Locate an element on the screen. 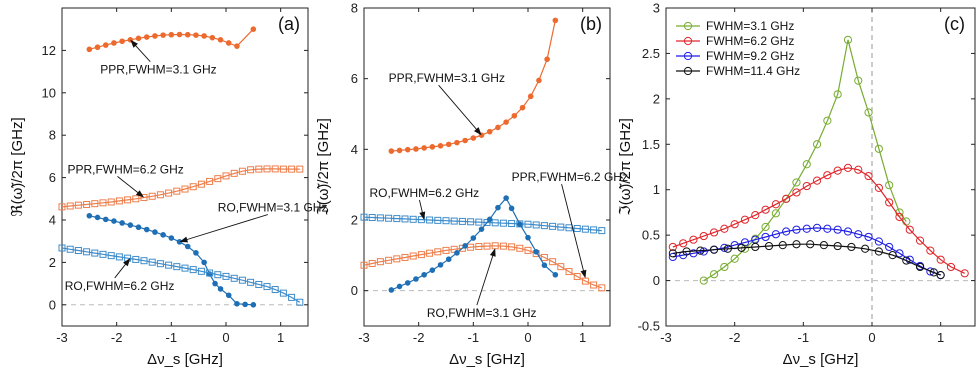 The height and width of the screenshot is (369, 979). legend-entry: FWHM=9.2 GHz is located at coordinates (750, 56).